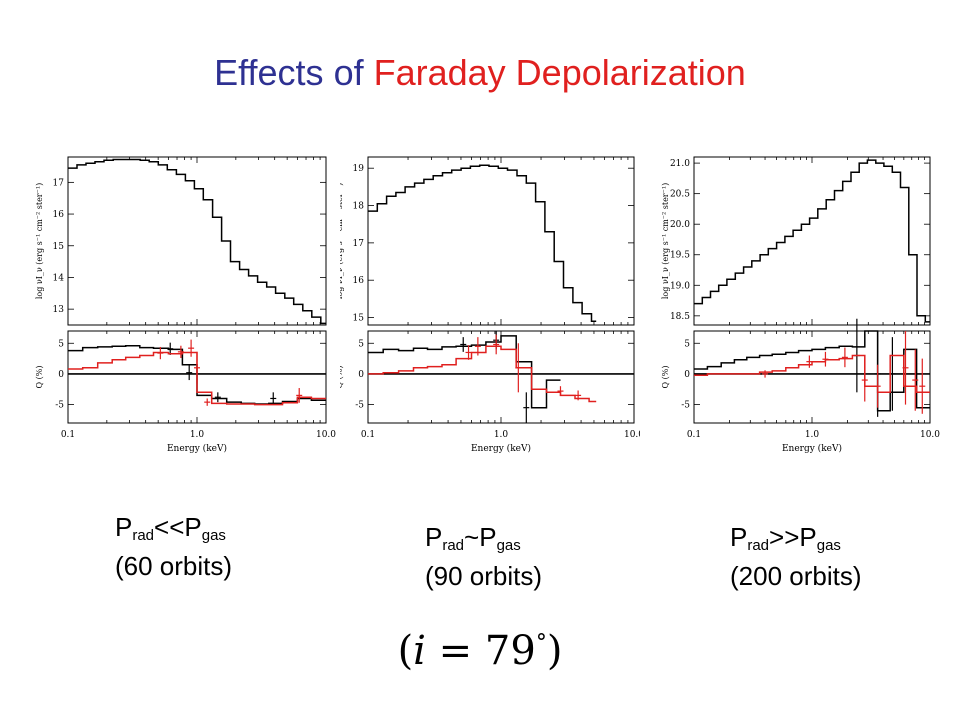 The image size is (960, 720). What do you see at coordinates (680, 164) in the screenshot?
I see `top-ytick-label: 21.0` at bounding box center [680, 164].